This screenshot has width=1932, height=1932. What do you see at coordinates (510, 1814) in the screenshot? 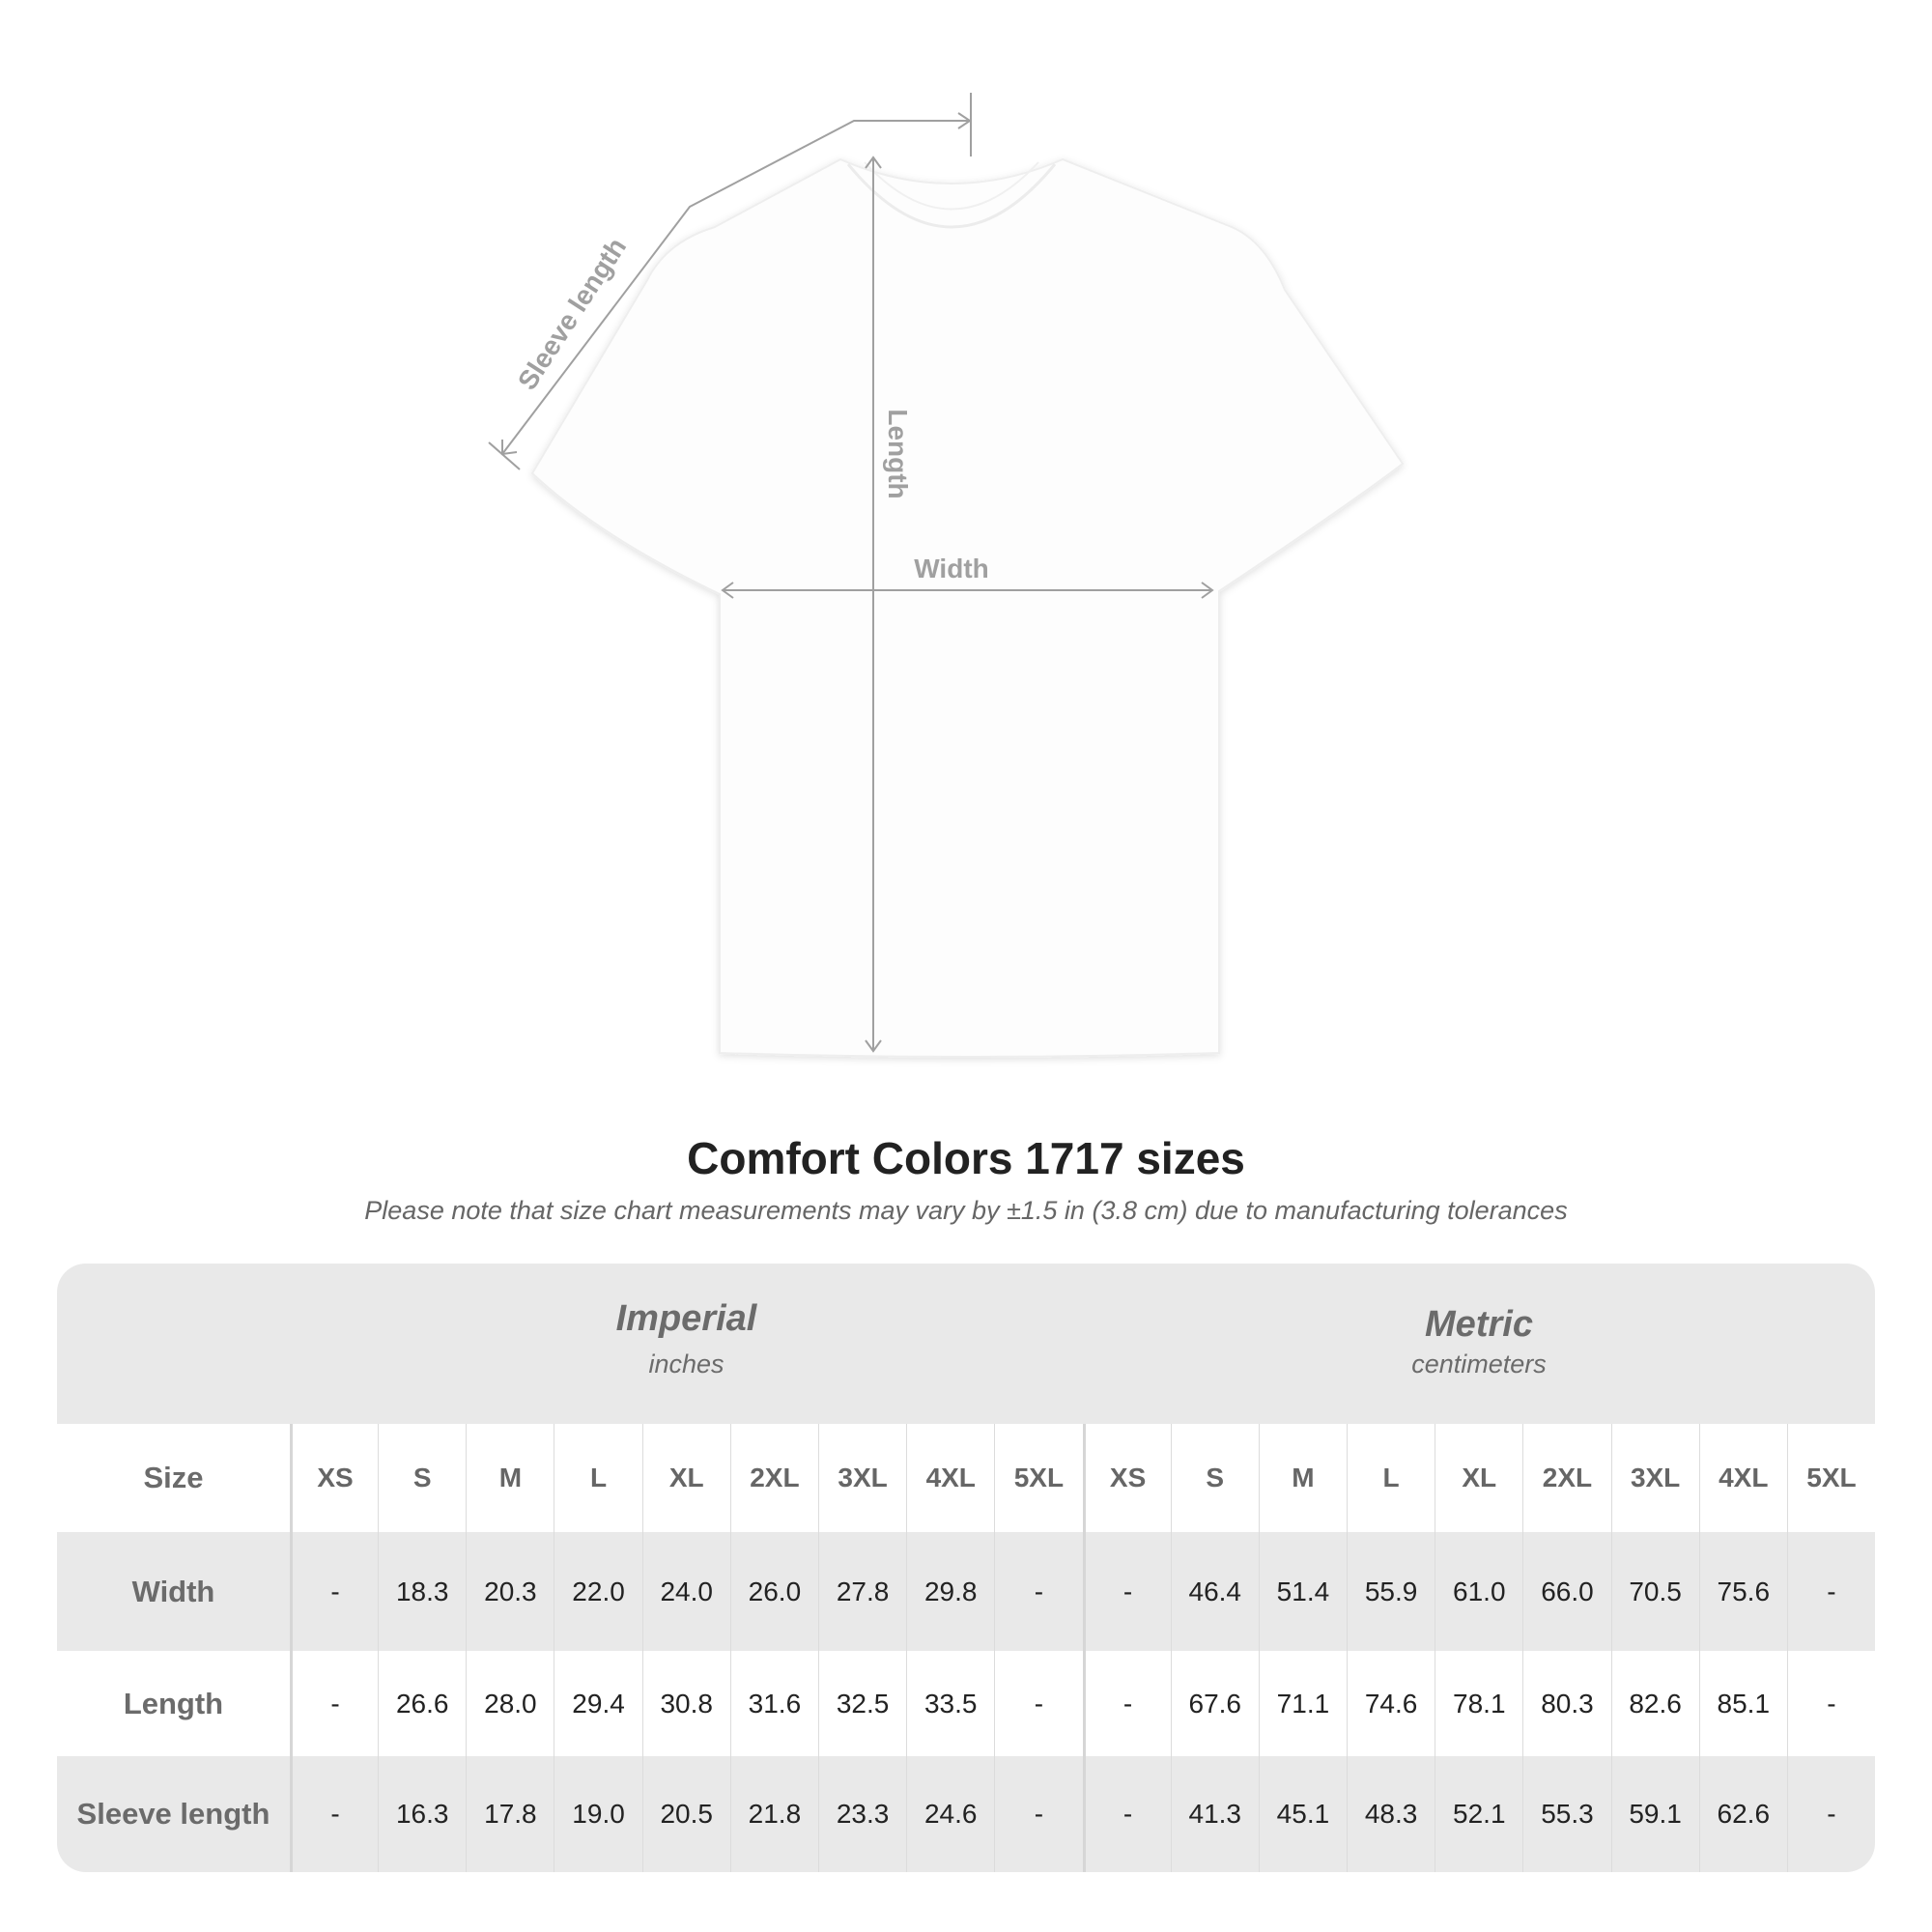
I see `table-cell: 17.8` at bounding box center [510, 1814].